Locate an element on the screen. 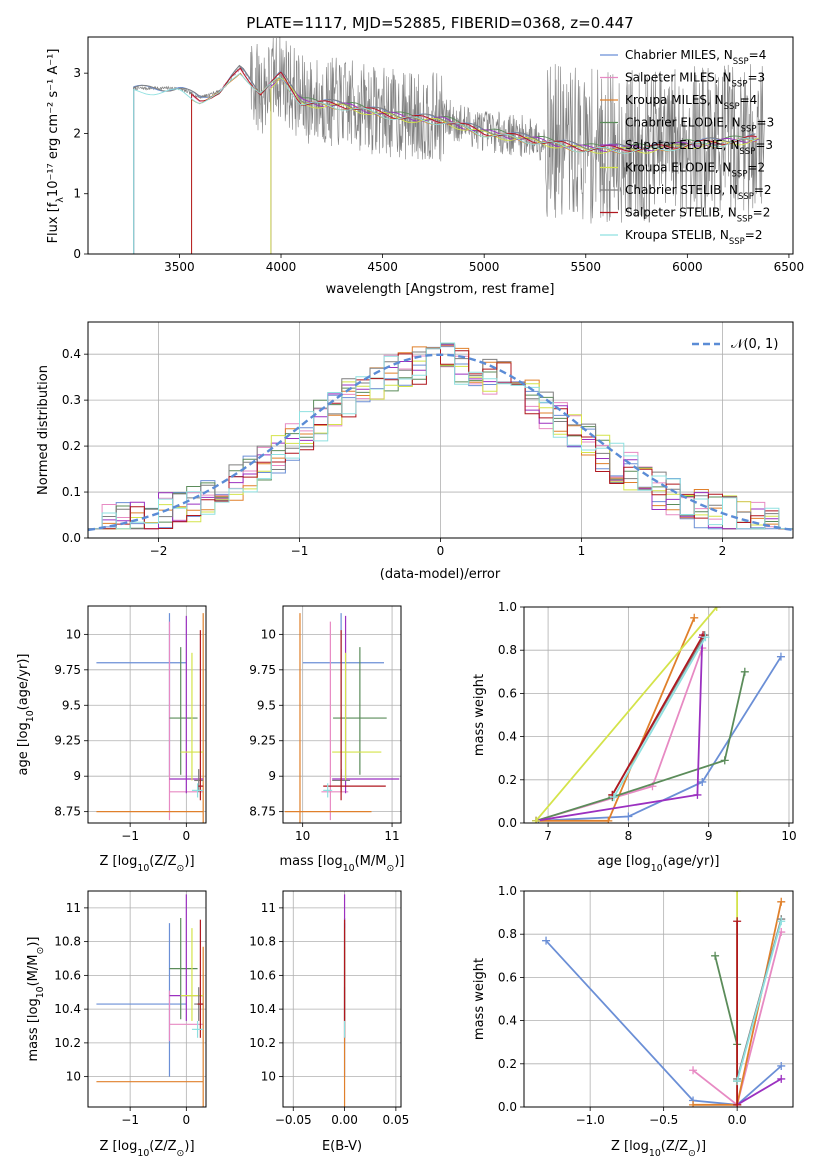  age-vs-Z-axes: −1 0 8.75 9 9.25 9.5 9.75 10 is located at coordinates (130, 724).